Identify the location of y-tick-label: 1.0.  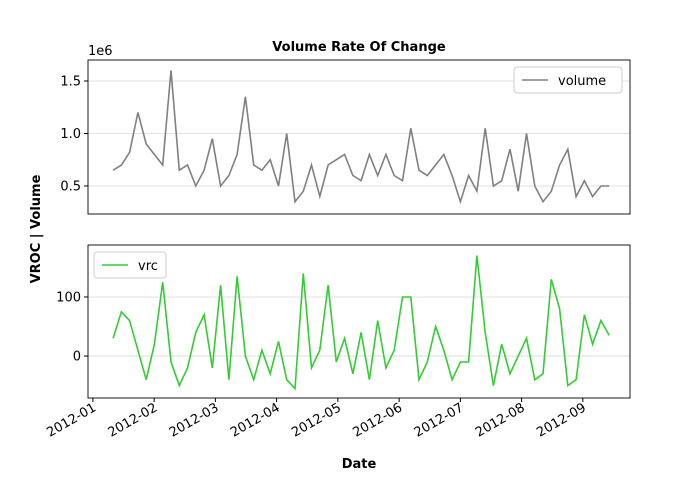
(70, 134).